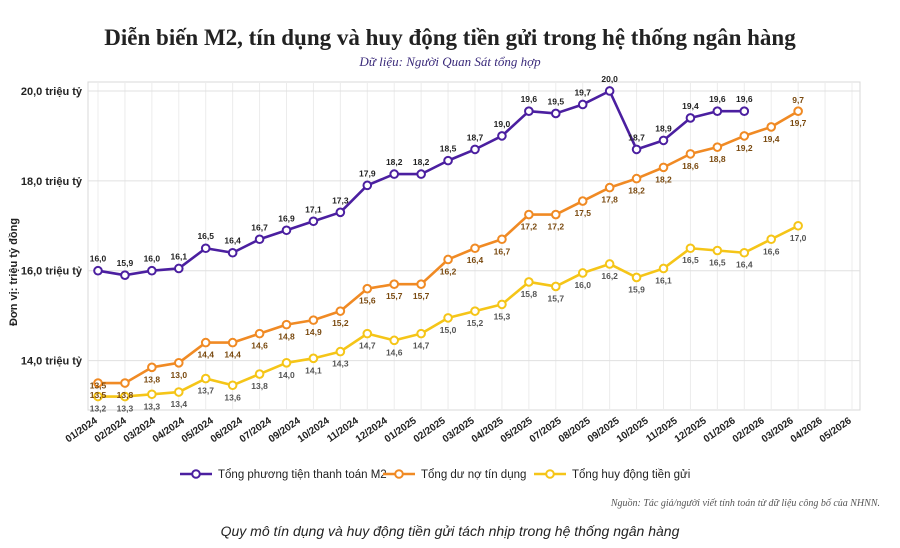 This screenshot has height=548, width=900. I want to click on data-label: 19,5, so click(556, 101).